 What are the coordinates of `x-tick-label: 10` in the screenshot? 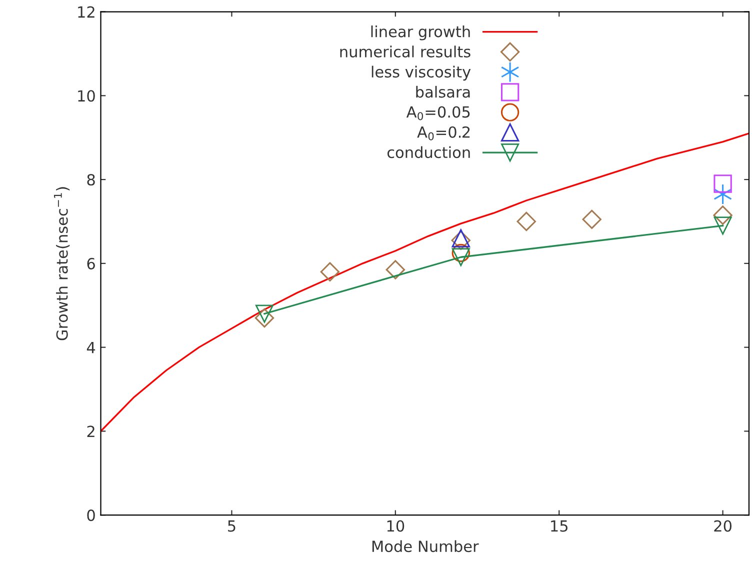 It's located at (395, 526).